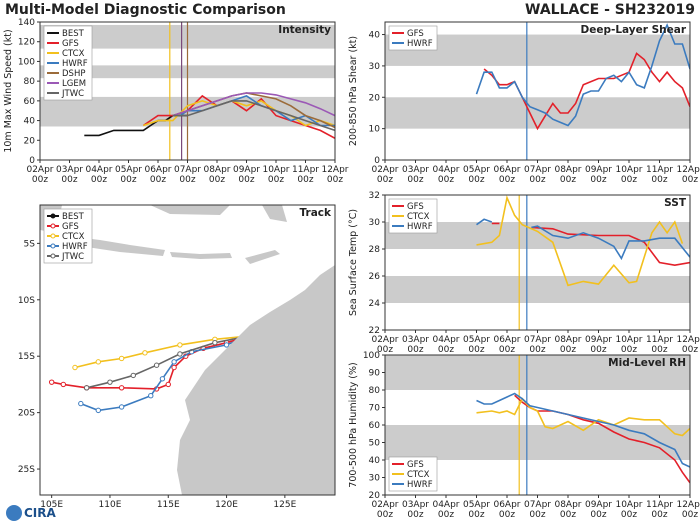 This screenshot has height=525, width=700. What do you see at coordinates (375, 374) in the screenshot?
I see `y-tick-label: 90` at bounding box center [375, 374].